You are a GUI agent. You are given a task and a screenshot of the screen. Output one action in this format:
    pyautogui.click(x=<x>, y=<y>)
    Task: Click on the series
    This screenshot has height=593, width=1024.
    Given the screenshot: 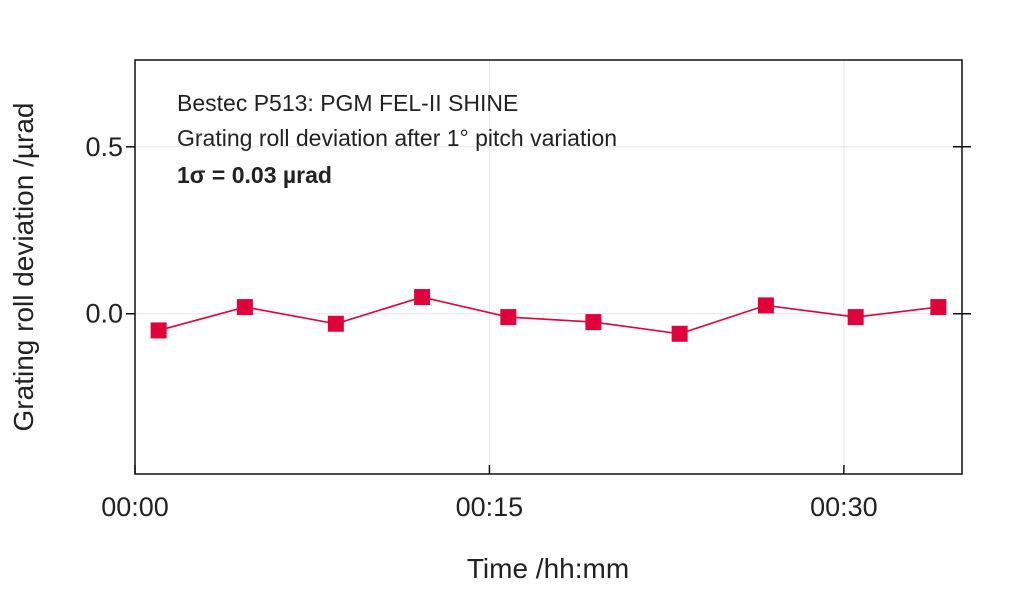 What is the action you would take?
    pyautogui.click(x=548, y=315)
    